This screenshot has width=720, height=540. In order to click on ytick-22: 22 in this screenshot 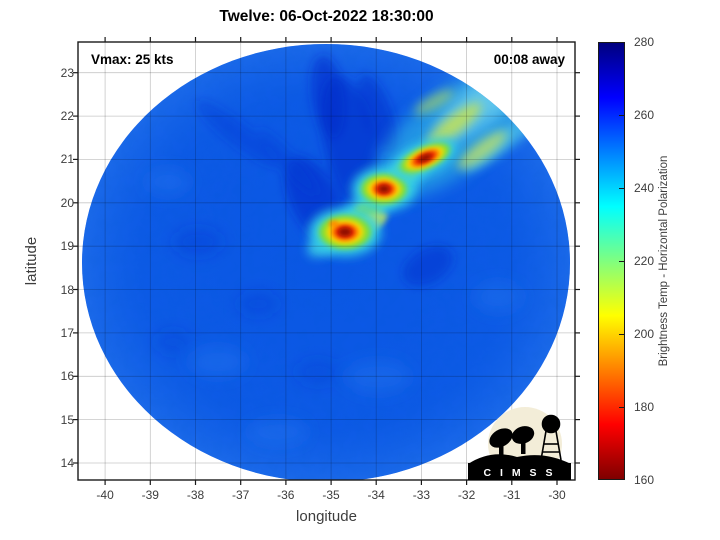, I will do `click(67, 116)`.